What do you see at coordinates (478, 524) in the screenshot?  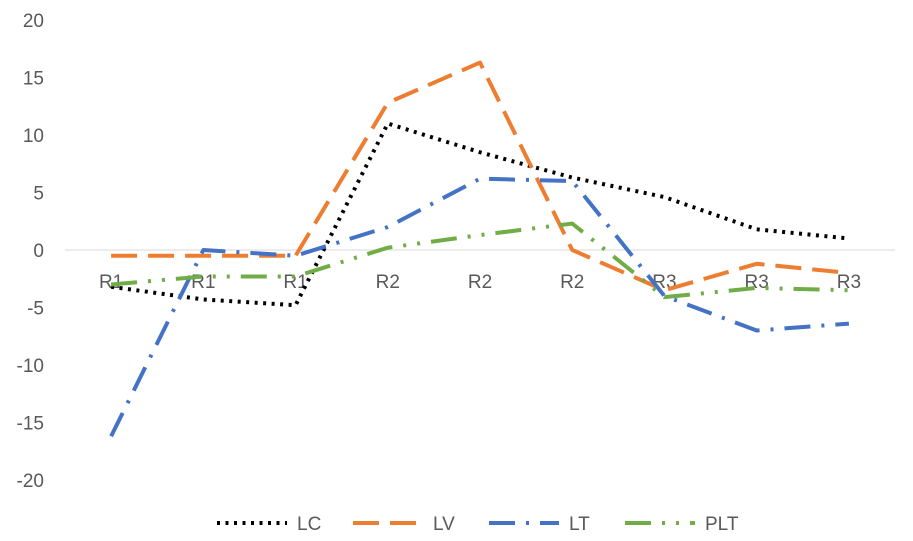 I see `legend: LC LV LT PLT` at bounding box center [478, 524].